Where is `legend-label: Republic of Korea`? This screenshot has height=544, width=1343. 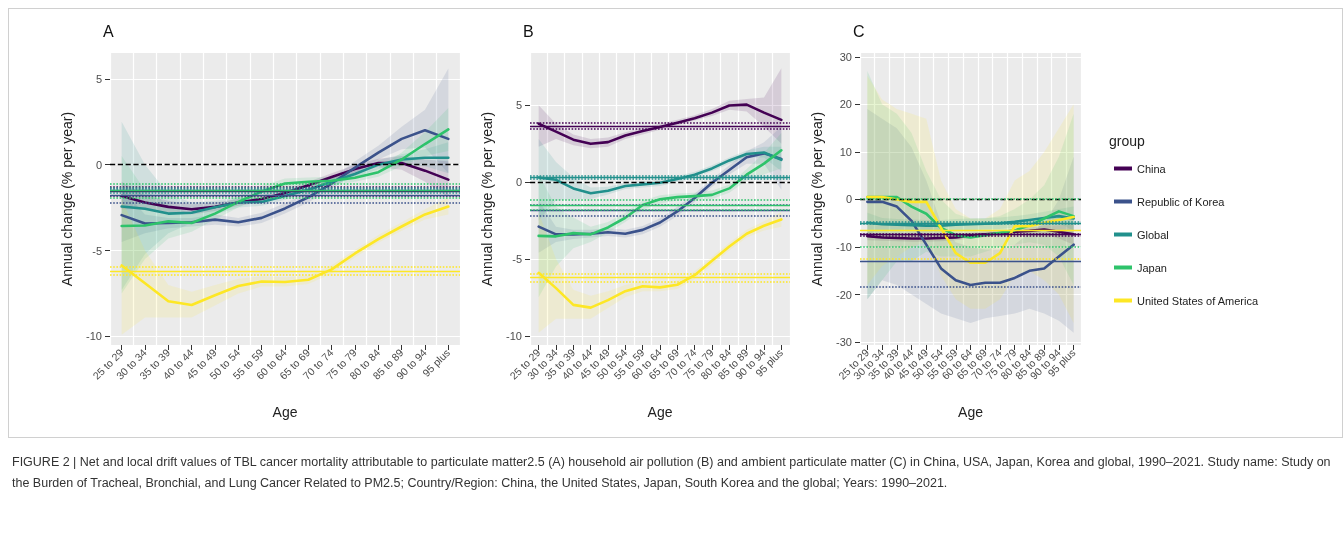
legend-label: Republic of Korea is located at coordinates (1181, 201).